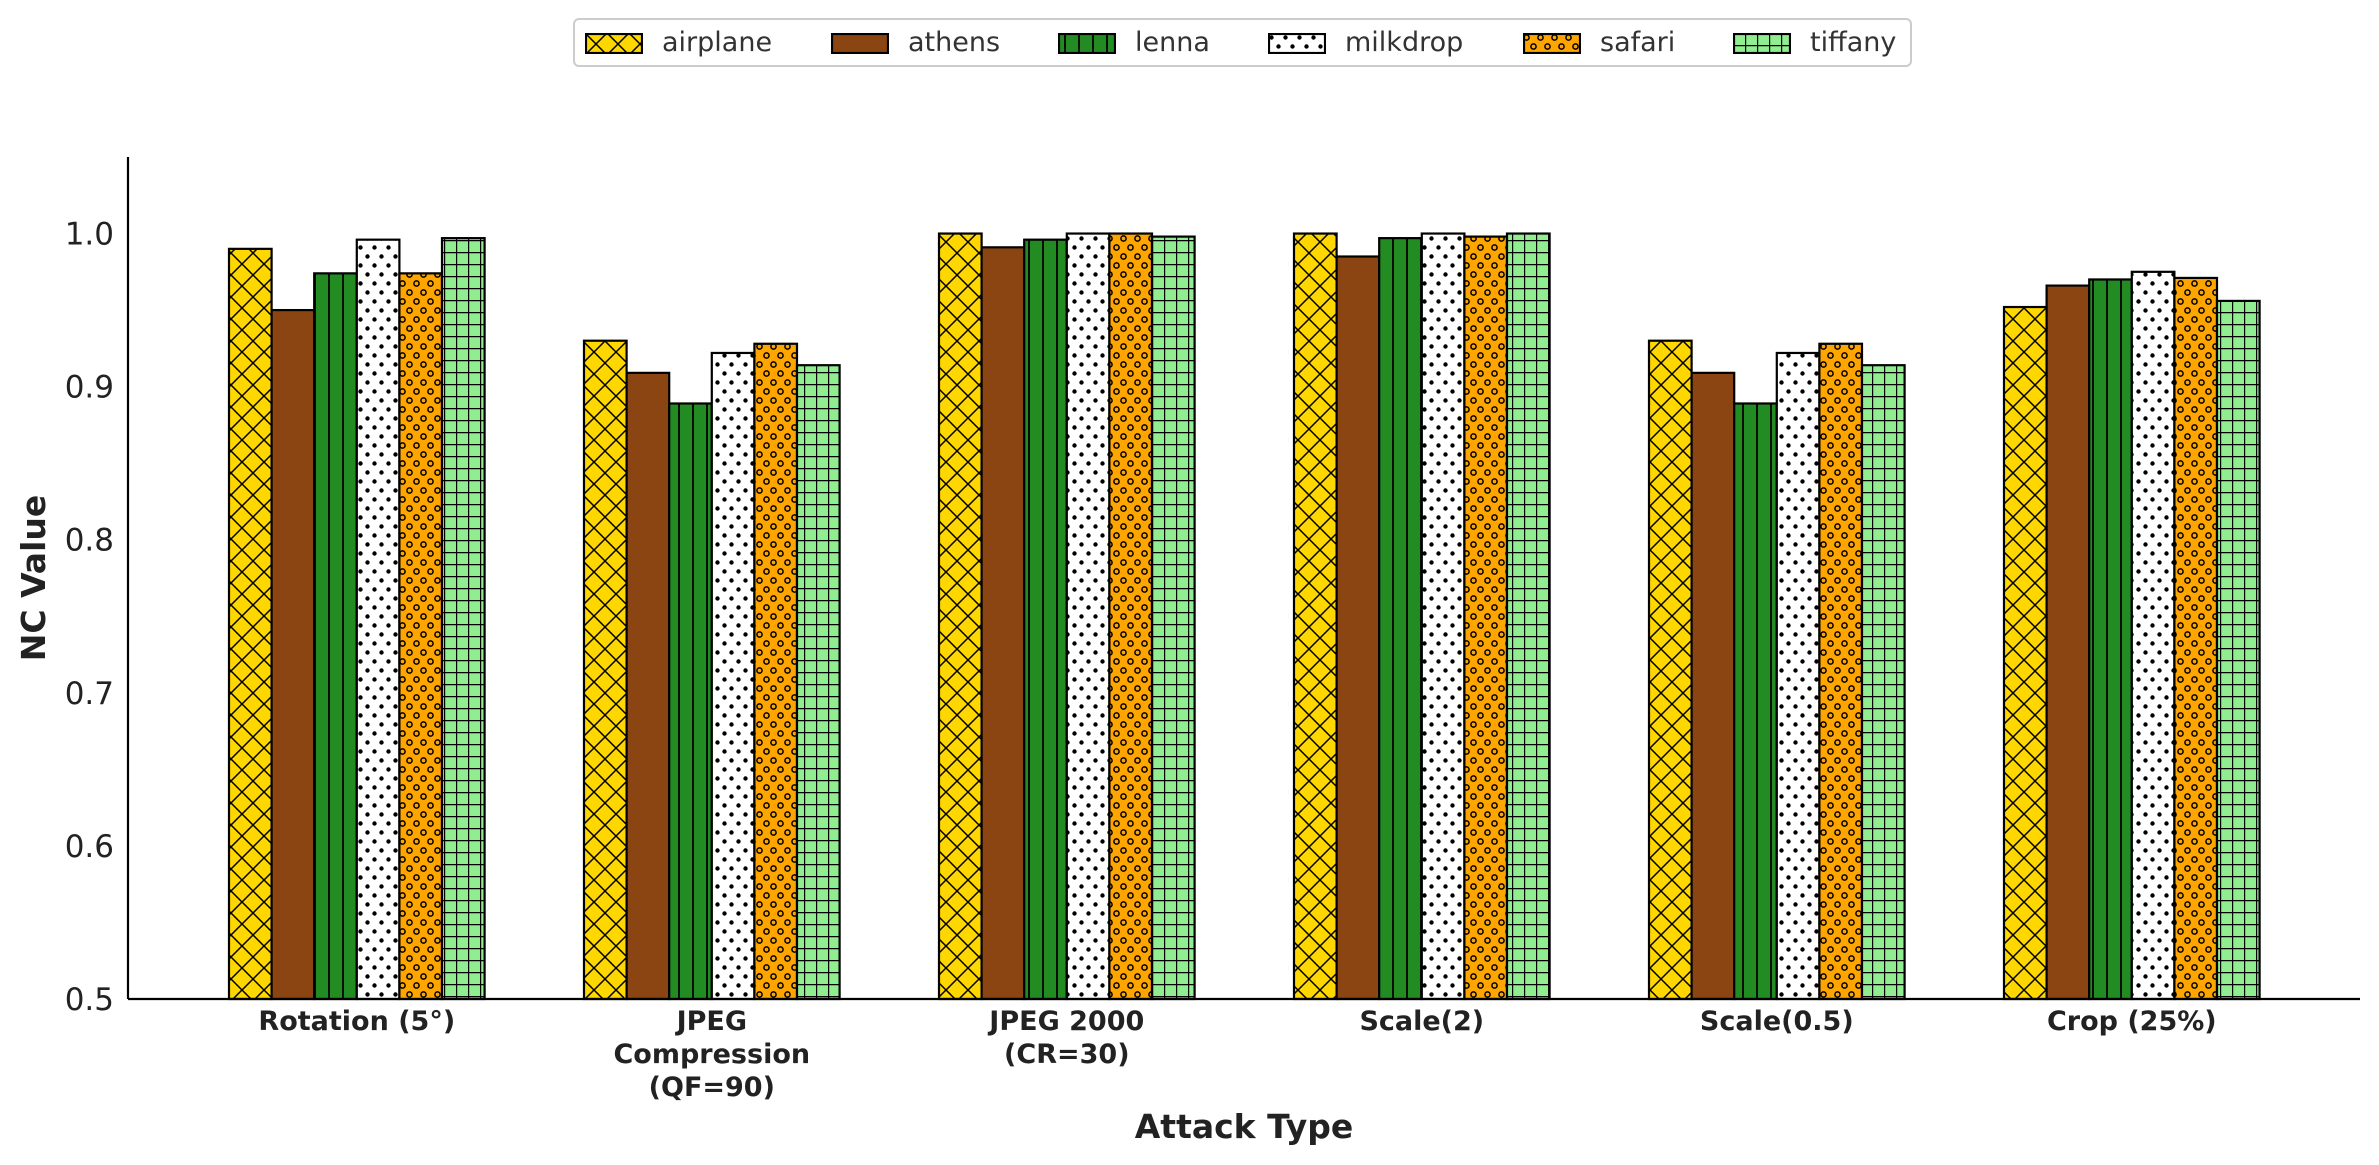 This screenshot has height=1165, width=2379. I want to click on legend-swatch-athens, so click(860, 43).